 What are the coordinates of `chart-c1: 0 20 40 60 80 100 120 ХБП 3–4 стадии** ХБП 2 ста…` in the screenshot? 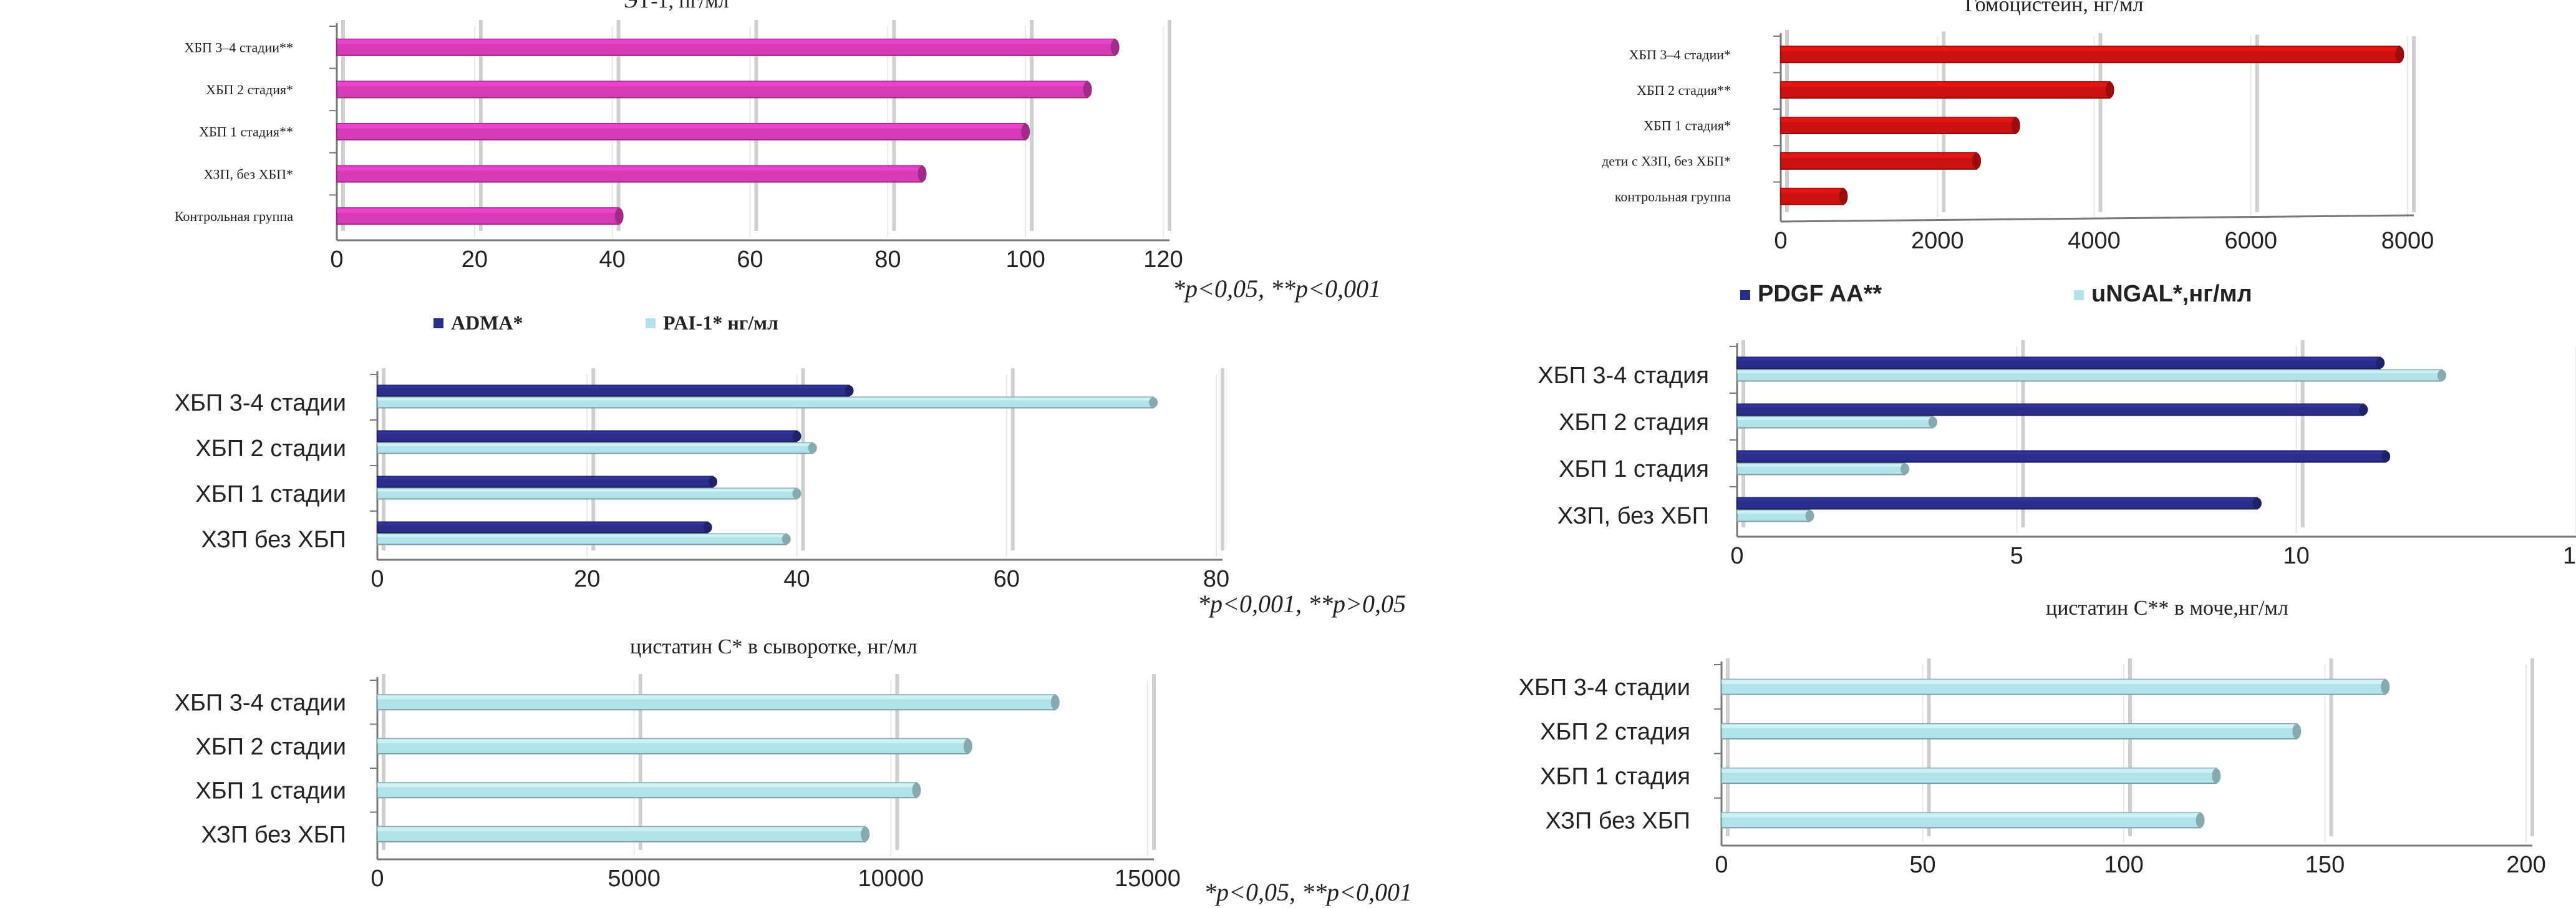 It's located at (679, 137).